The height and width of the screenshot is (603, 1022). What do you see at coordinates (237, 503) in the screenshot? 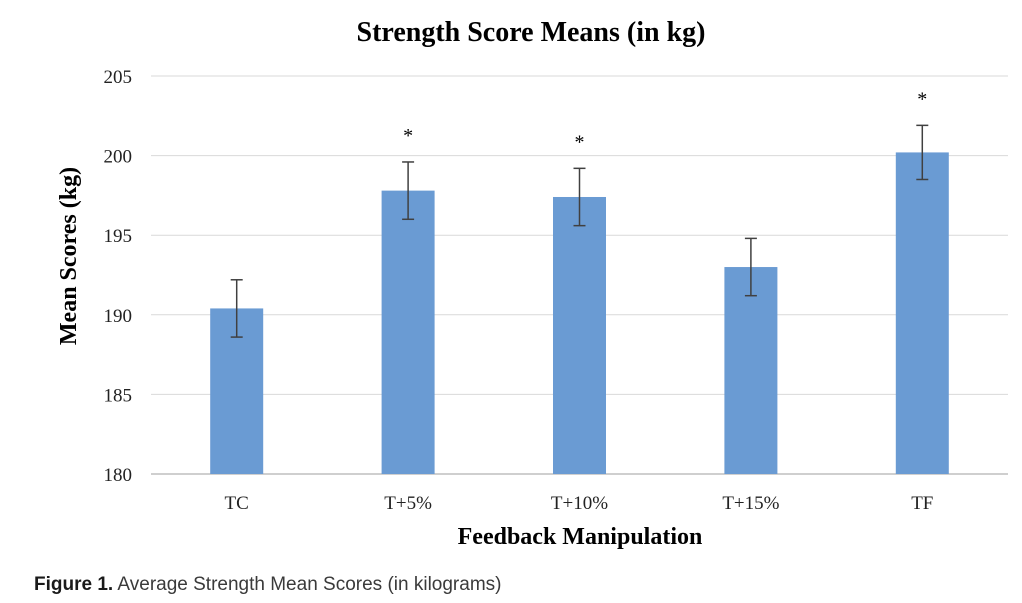
I see `x-tick-label: TC` at bounding box center [237, 503].